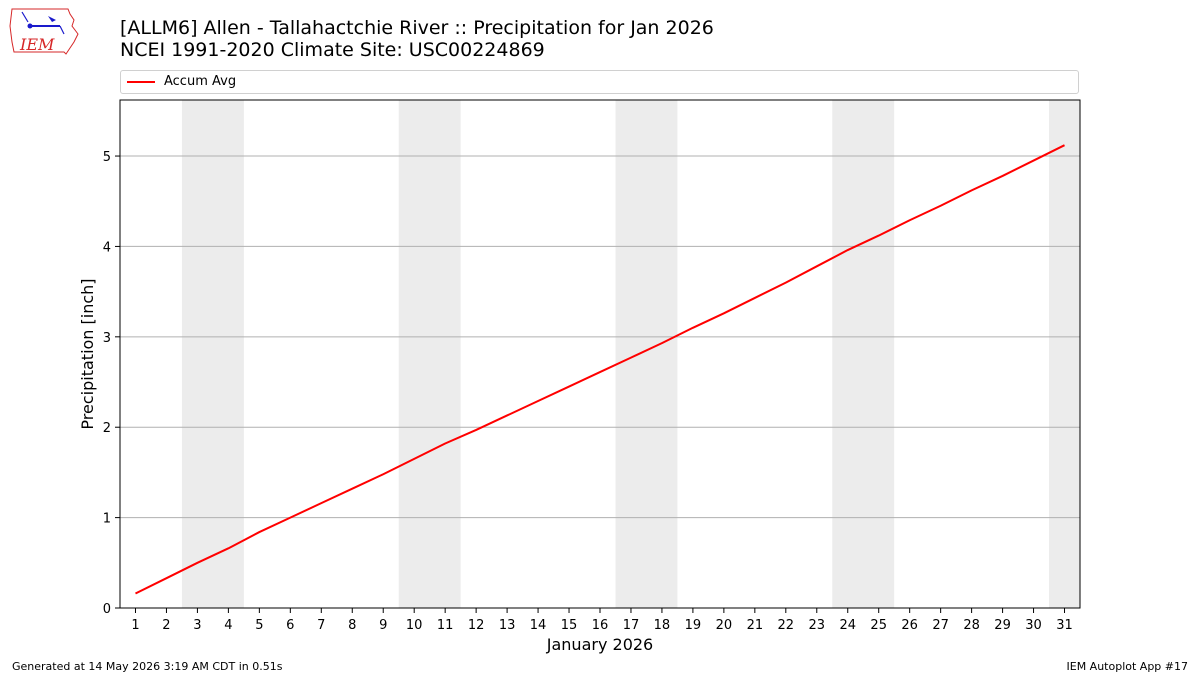 The image size is (1200, 675). What do you see at coordinates (476, 625) in the screenshot?
I see `x-tick-label: 12` at bounding box center [476, 625].